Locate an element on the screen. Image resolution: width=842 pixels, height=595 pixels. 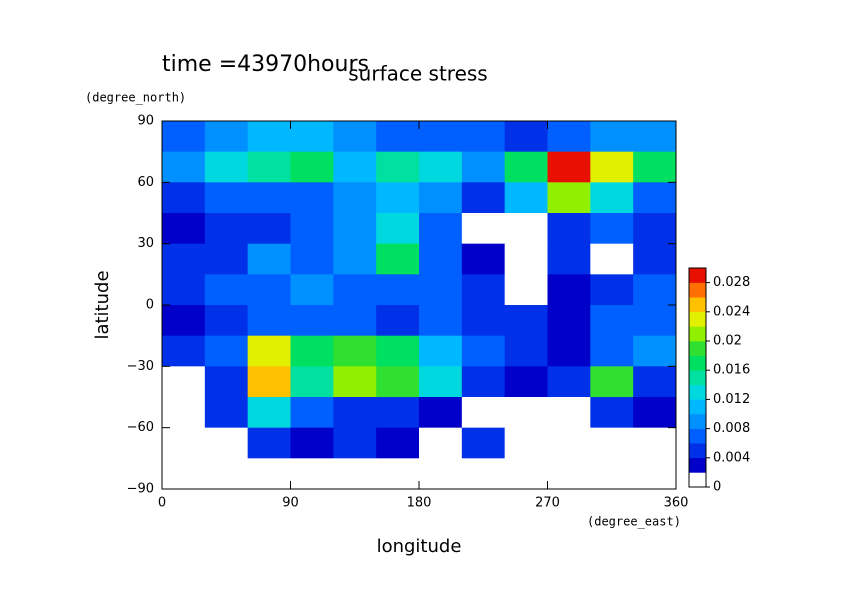
chart-subtitle: surface stress is located at coordinates (417, 74).